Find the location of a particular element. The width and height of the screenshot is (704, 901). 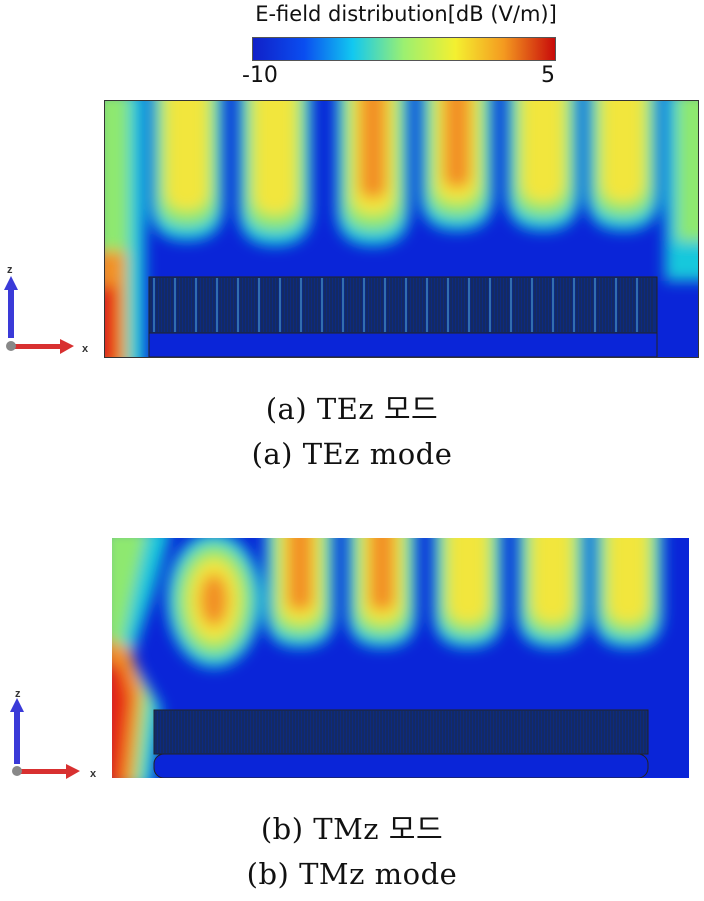

axis-triad-tmz: z x is located at coordinates (53, 734).